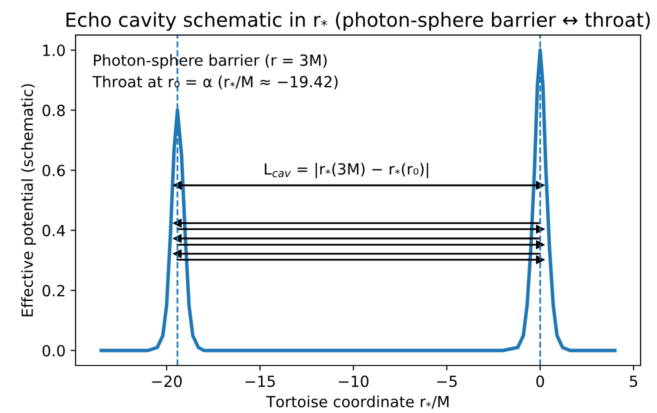 This screenshot has height=413, width=657. What do you see at coordinates (53, 230) in the screenshot?
I see `y-tick-label: 0.4` at bounding box center [53, 230].